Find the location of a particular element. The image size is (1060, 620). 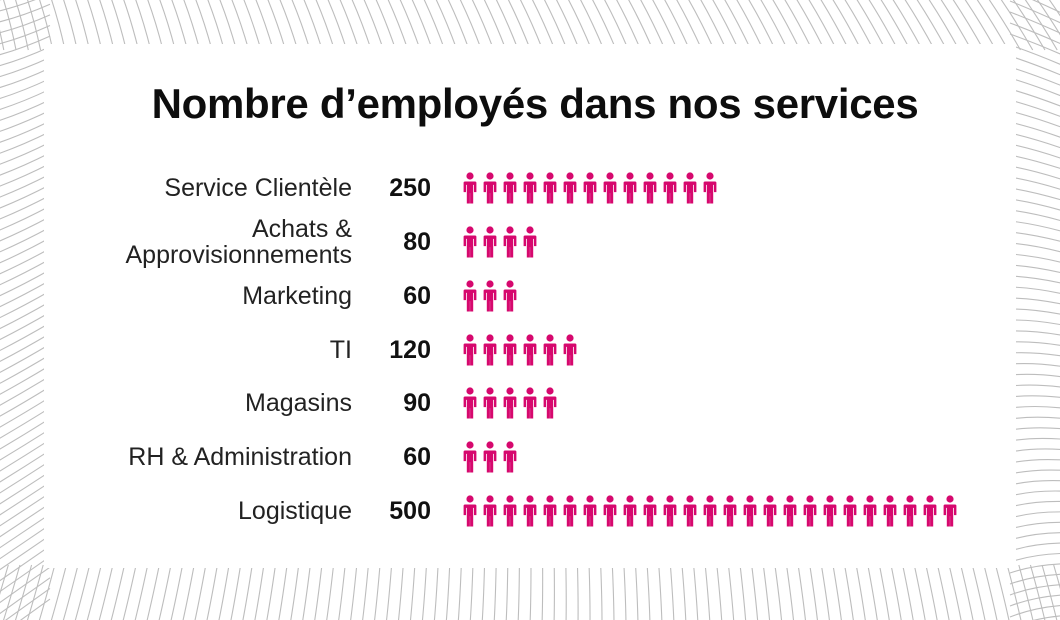

category-label: Achats & Approvisionnements is located at coordinates (238, 242).